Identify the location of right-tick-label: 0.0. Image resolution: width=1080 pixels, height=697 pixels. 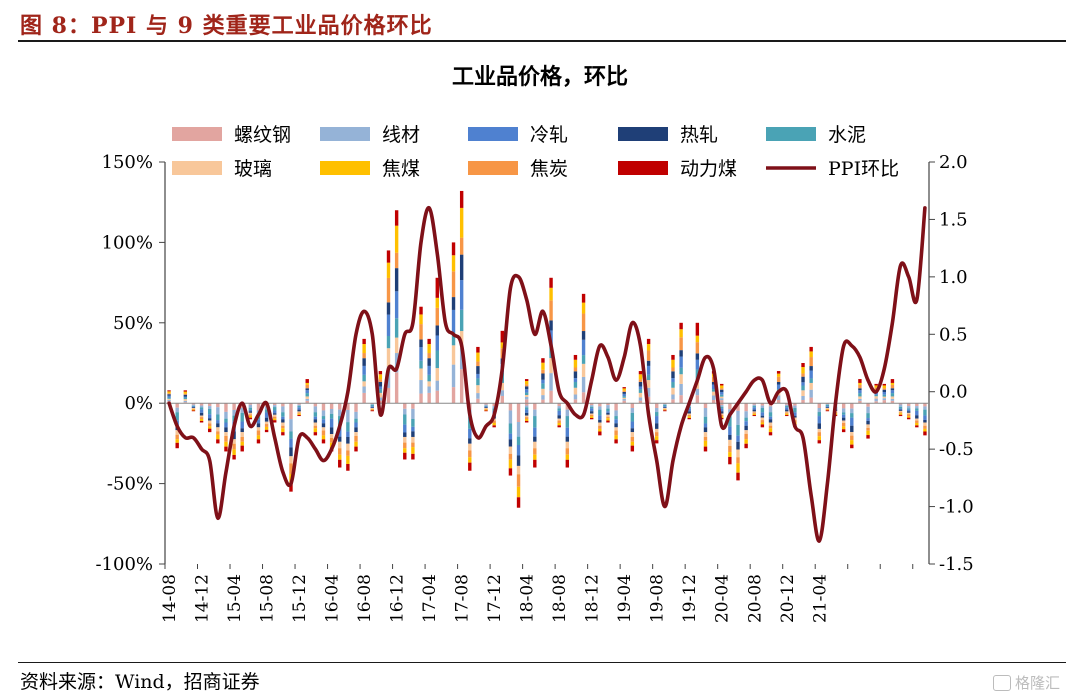
(953, 392).